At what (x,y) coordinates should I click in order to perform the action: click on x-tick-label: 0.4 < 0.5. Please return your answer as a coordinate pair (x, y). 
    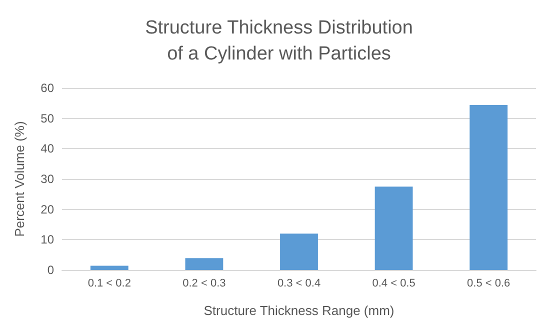
    Looking at the image, I should click on (394, 284).